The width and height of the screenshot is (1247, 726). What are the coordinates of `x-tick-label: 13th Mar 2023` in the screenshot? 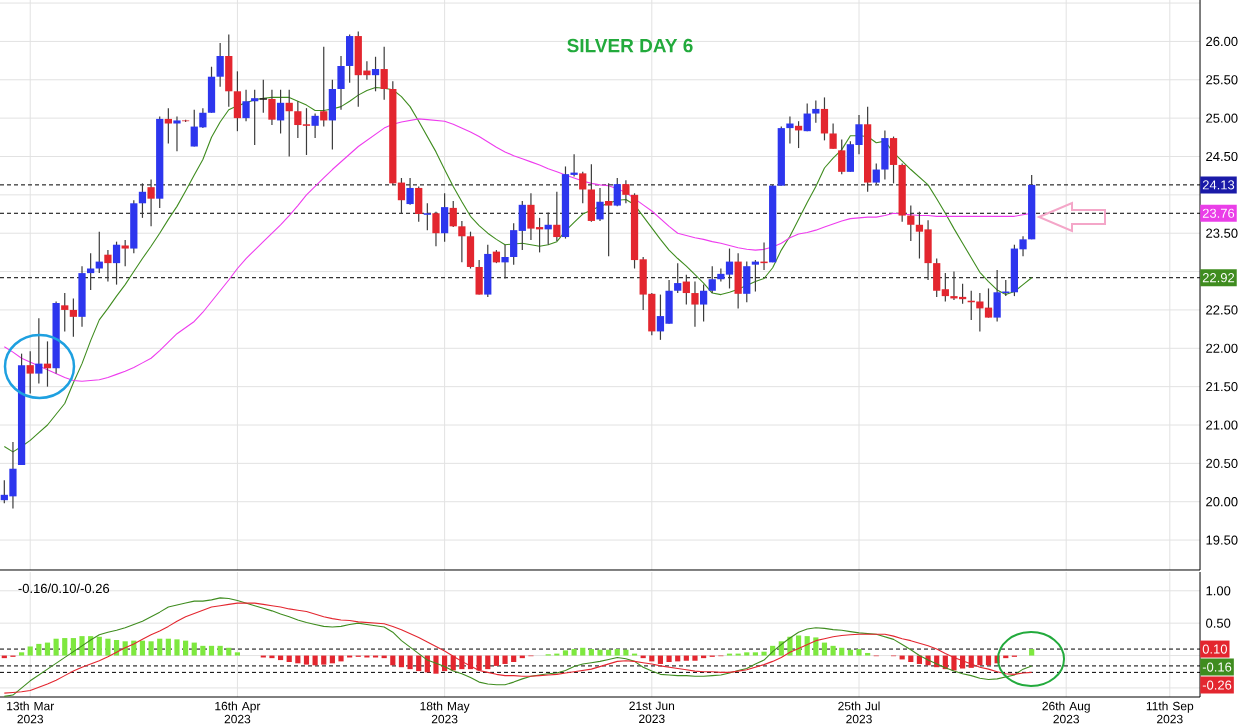 It's located at (31, 712).